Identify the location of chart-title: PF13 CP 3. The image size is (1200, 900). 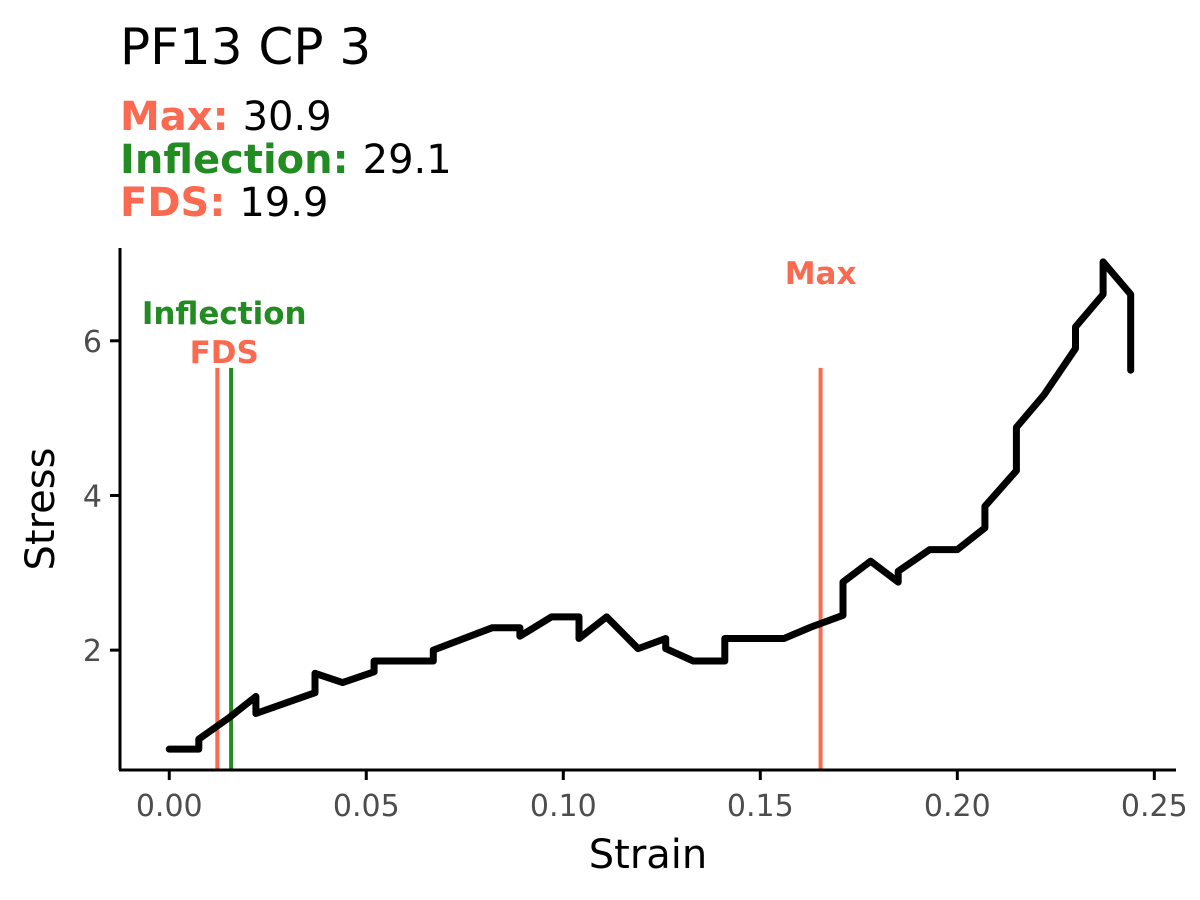
(245, 47).